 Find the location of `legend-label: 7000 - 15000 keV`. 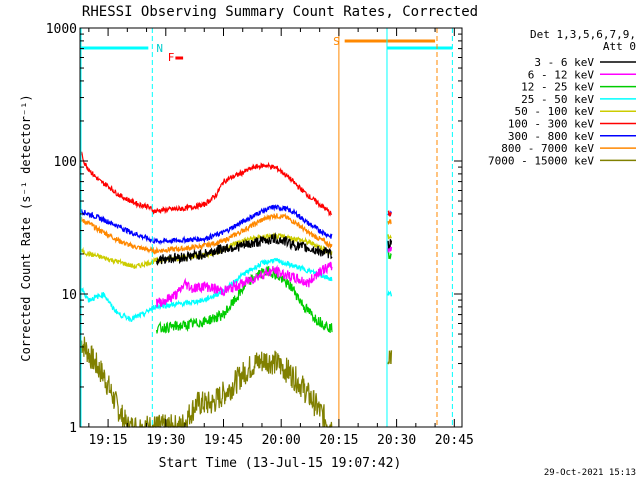

legend-label: 7000 - 15000 keV is located at coordinates (541, 160).